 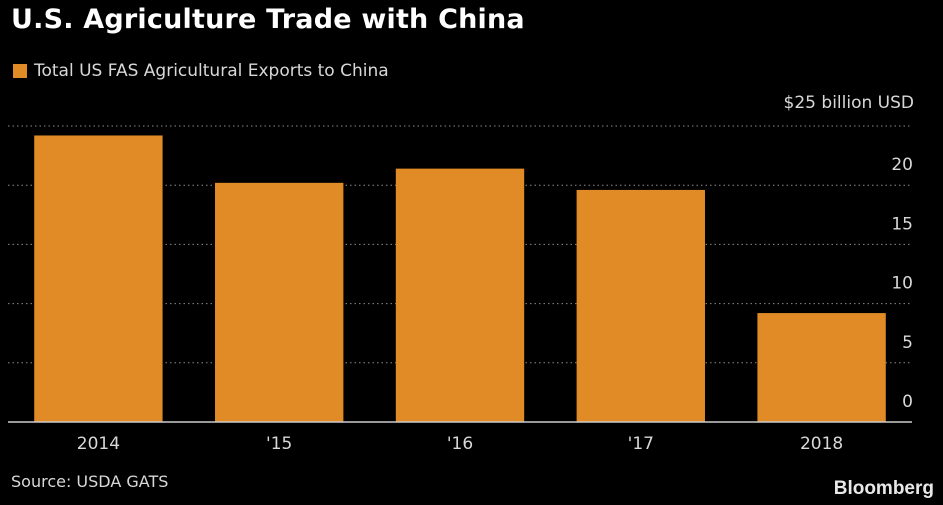 I want to click on y-tick-label: 20, so click(x=902, y=165).